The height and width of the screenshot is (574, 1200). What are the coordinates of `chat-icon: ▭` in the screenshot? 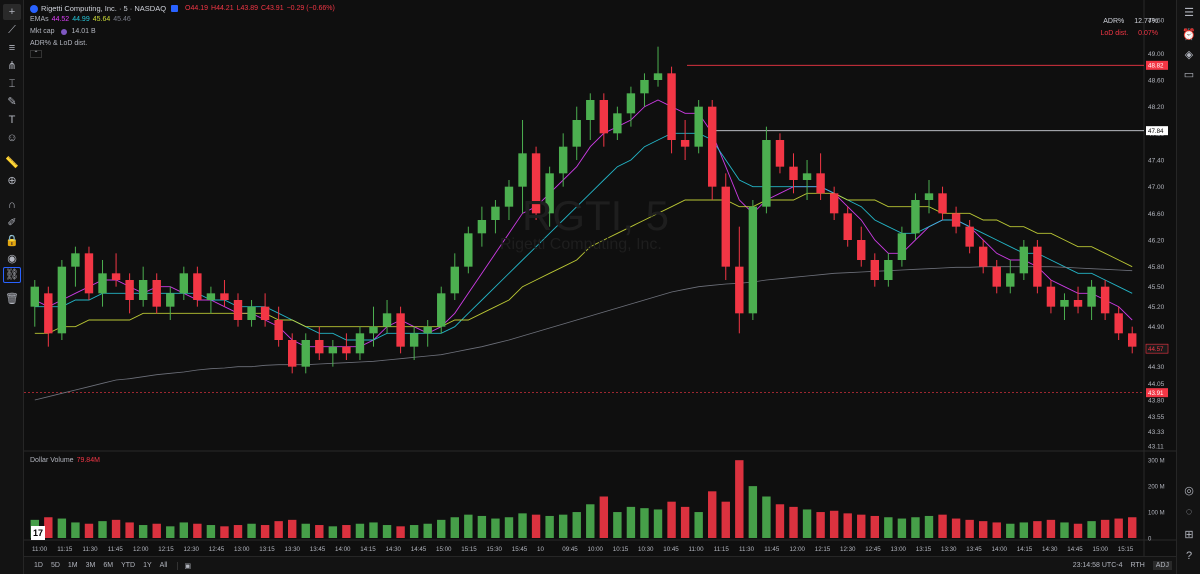 It's located at (1189, 74).